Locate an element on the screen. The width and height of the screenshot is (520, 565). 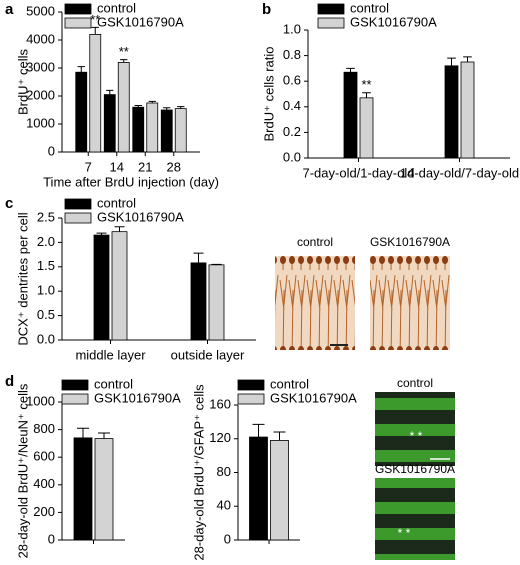
y-axis-label: BrdU⁺ cells ratio is located at coordinates (268, 94).